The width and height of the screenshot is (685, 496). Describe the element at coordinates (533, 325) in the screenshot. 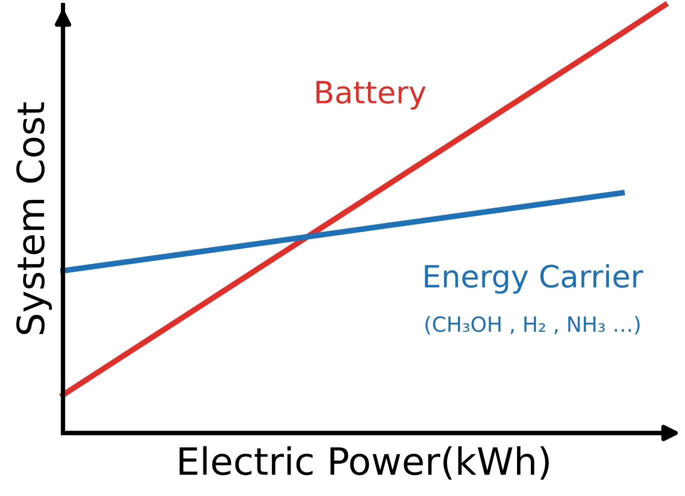

I see `annotation: (CH₃OH , H₂ , NH₃ …)` at that location.